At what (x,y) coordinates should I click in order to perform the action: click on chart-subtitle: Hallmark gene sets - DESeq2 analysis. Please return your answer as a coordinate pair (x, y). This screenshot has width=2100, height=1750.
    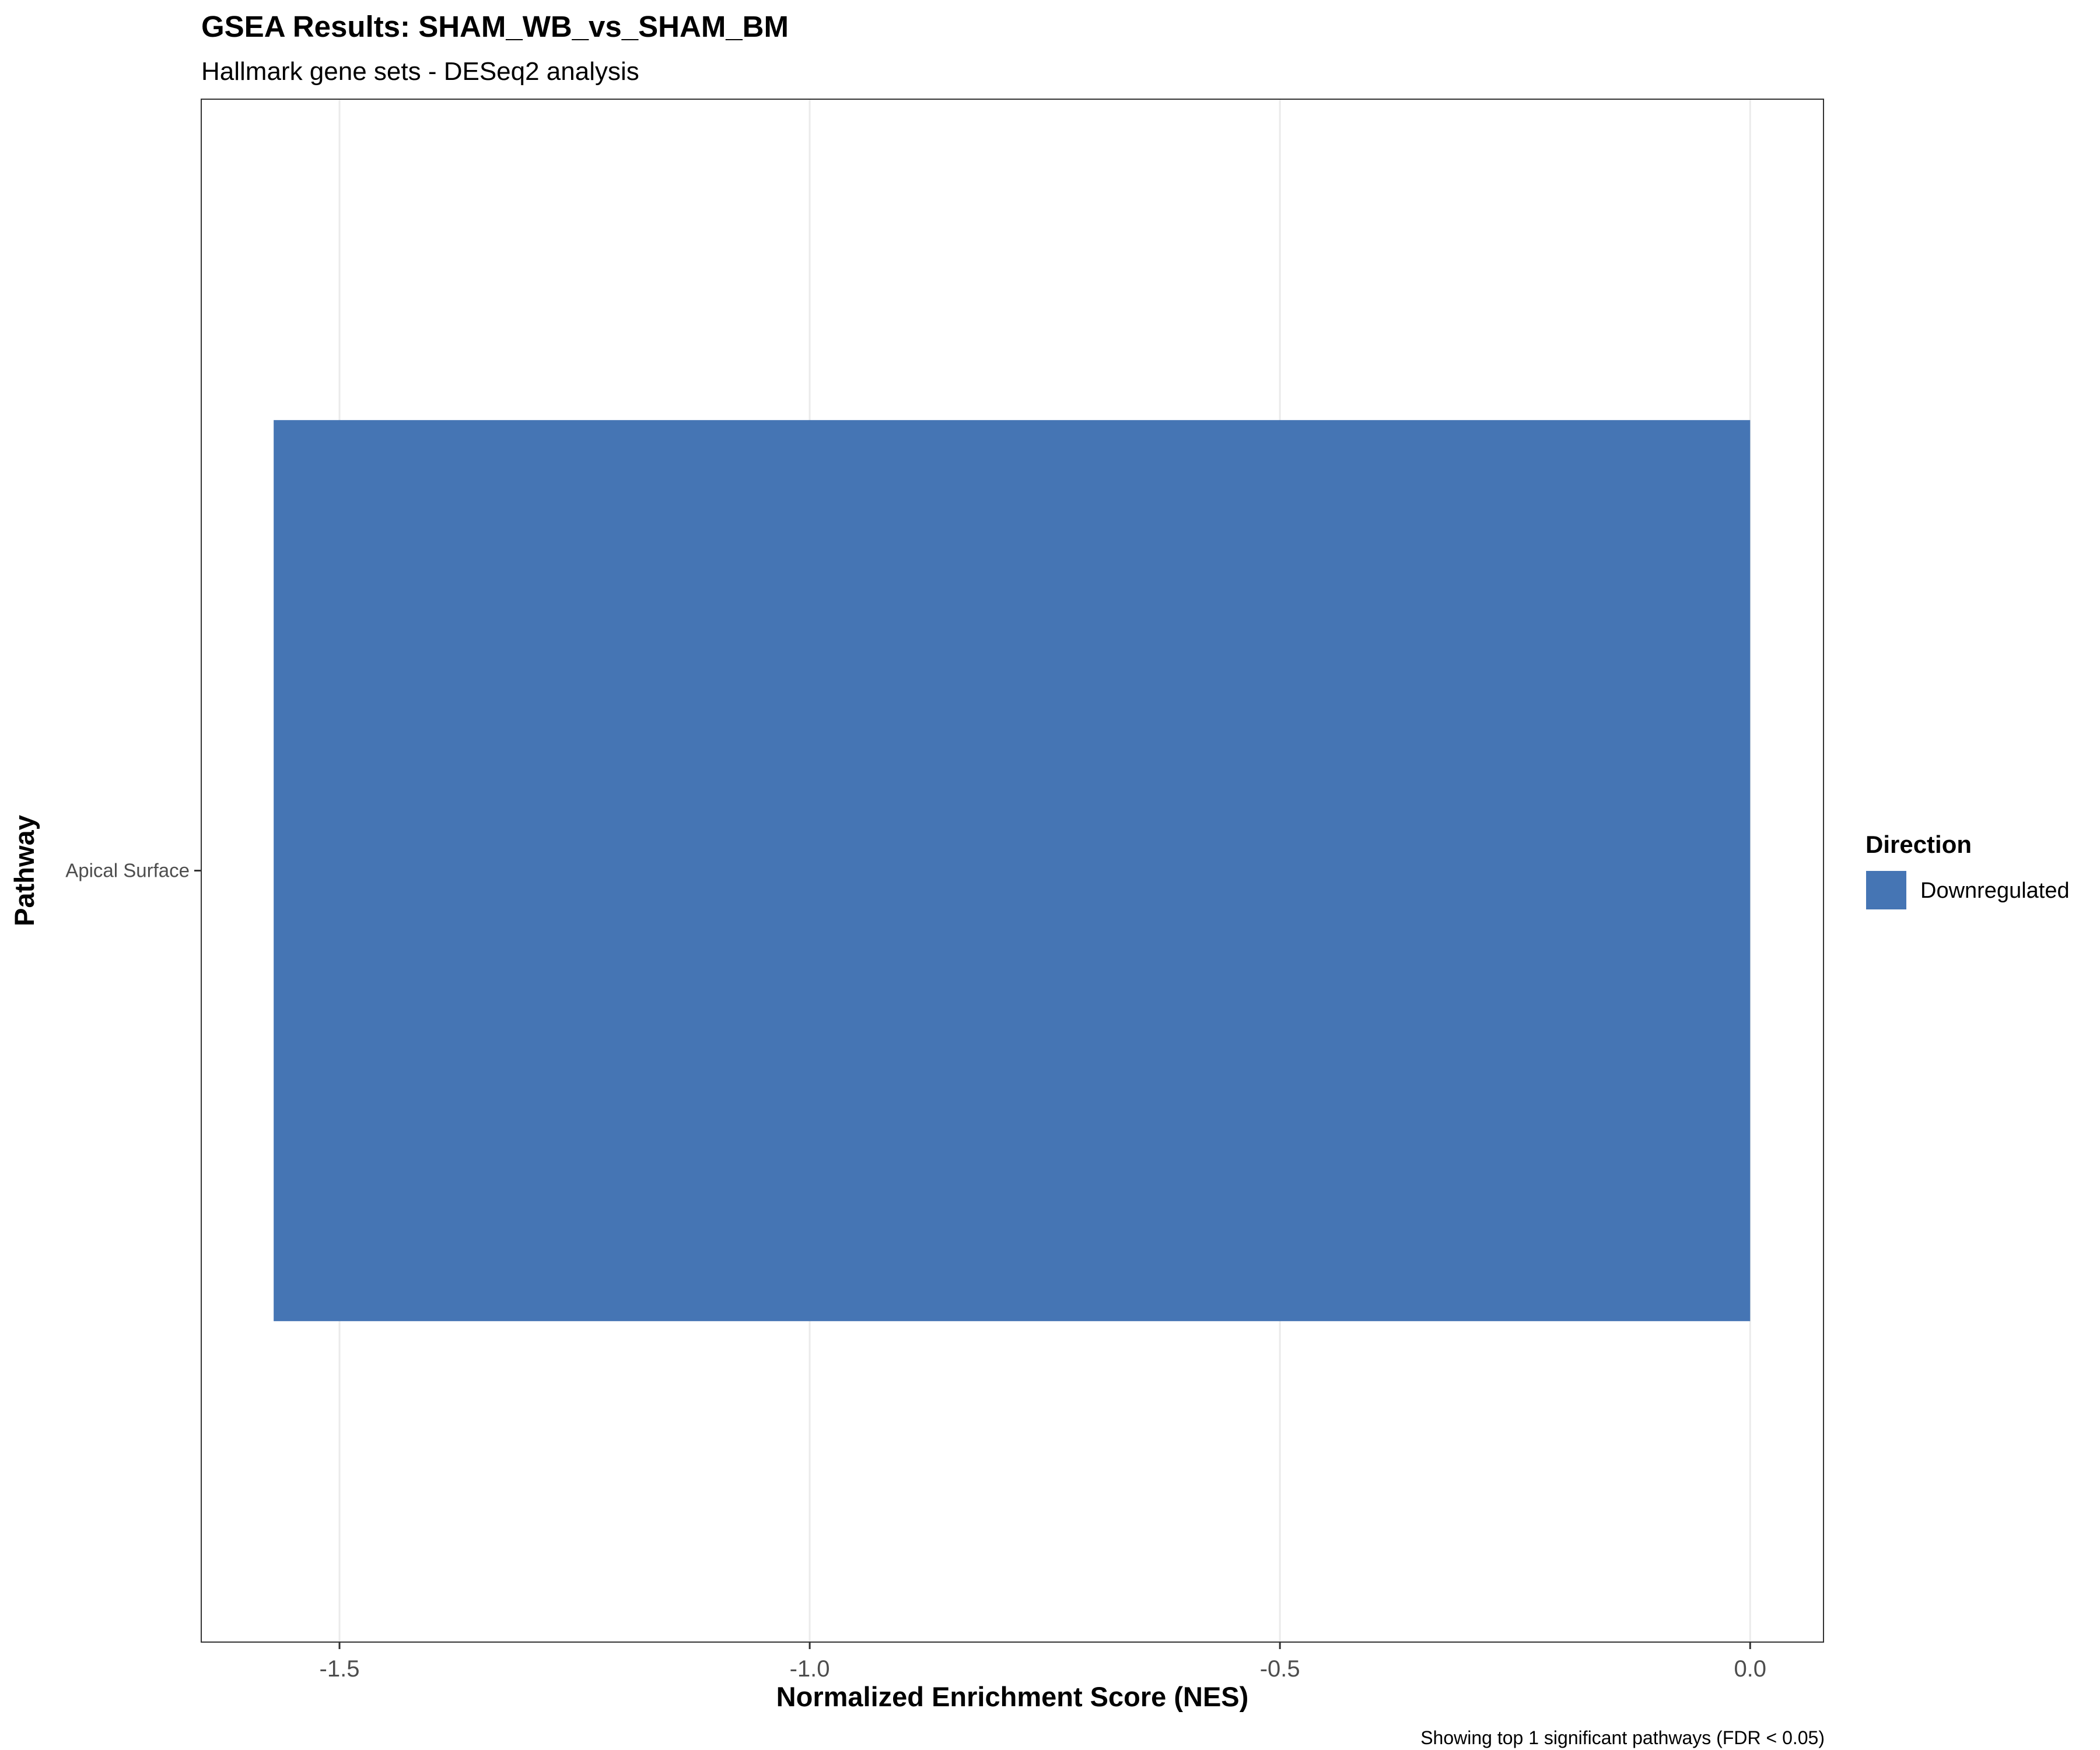
    Looking at the image, I should click on (420, 71).